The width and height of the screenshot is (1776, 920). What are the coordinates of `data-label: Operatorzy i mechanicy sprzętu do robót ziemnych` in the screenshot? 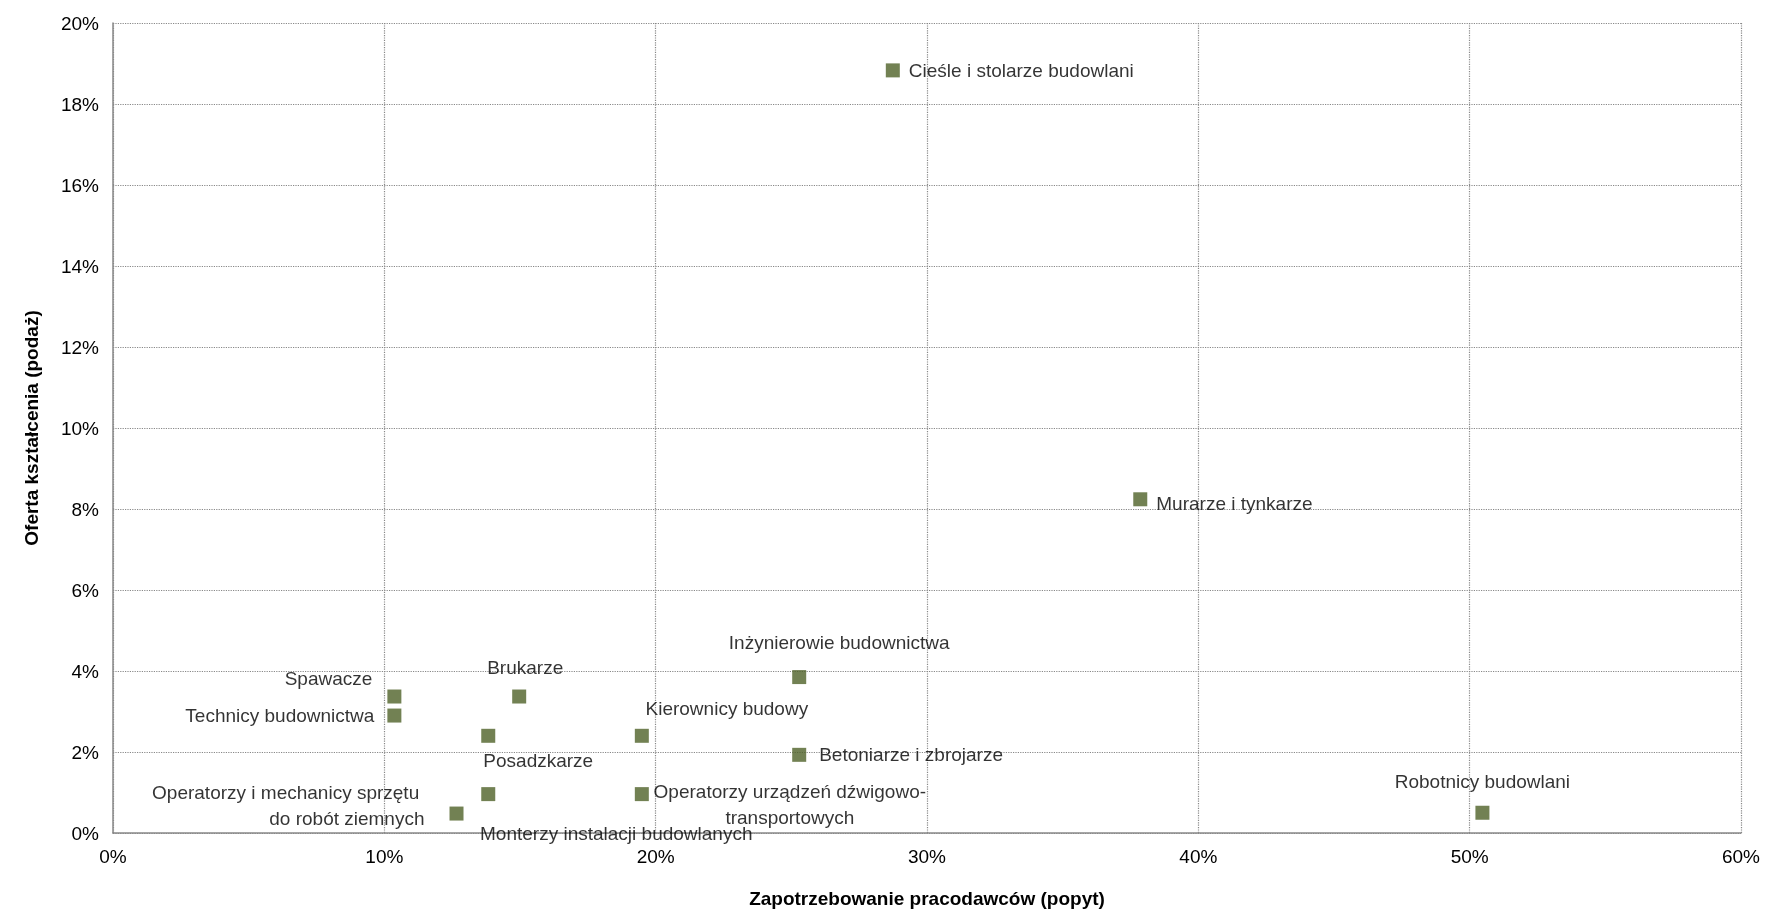 It's located at (288, 806).